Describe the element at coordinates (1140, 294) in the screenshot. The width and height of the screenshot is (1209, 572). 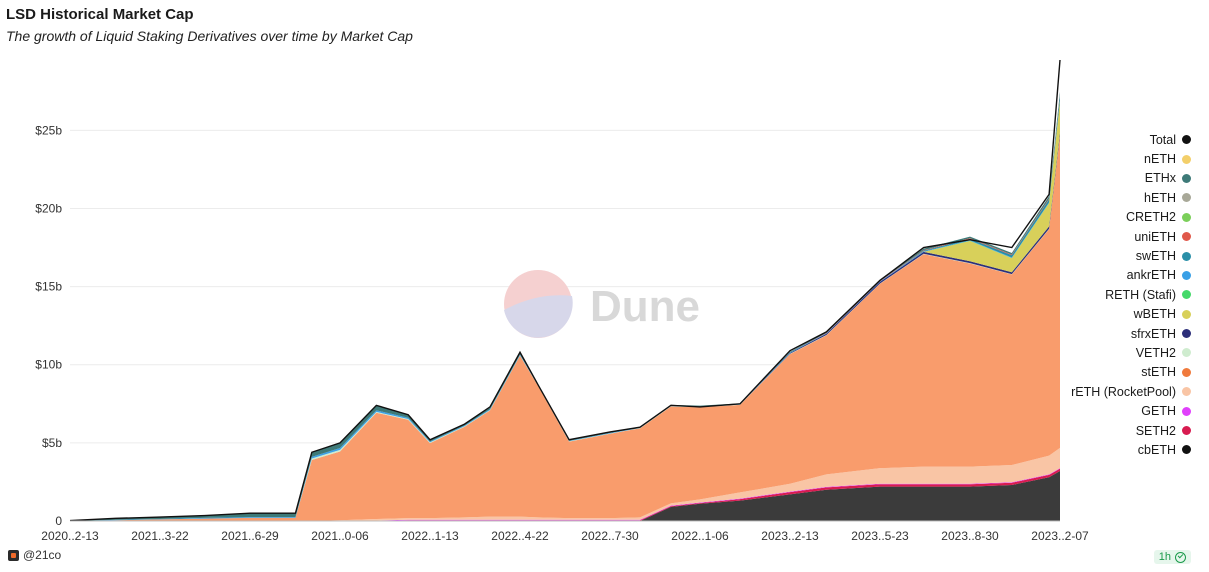
I see `legend-label: RETH (Stafi)` at that location.